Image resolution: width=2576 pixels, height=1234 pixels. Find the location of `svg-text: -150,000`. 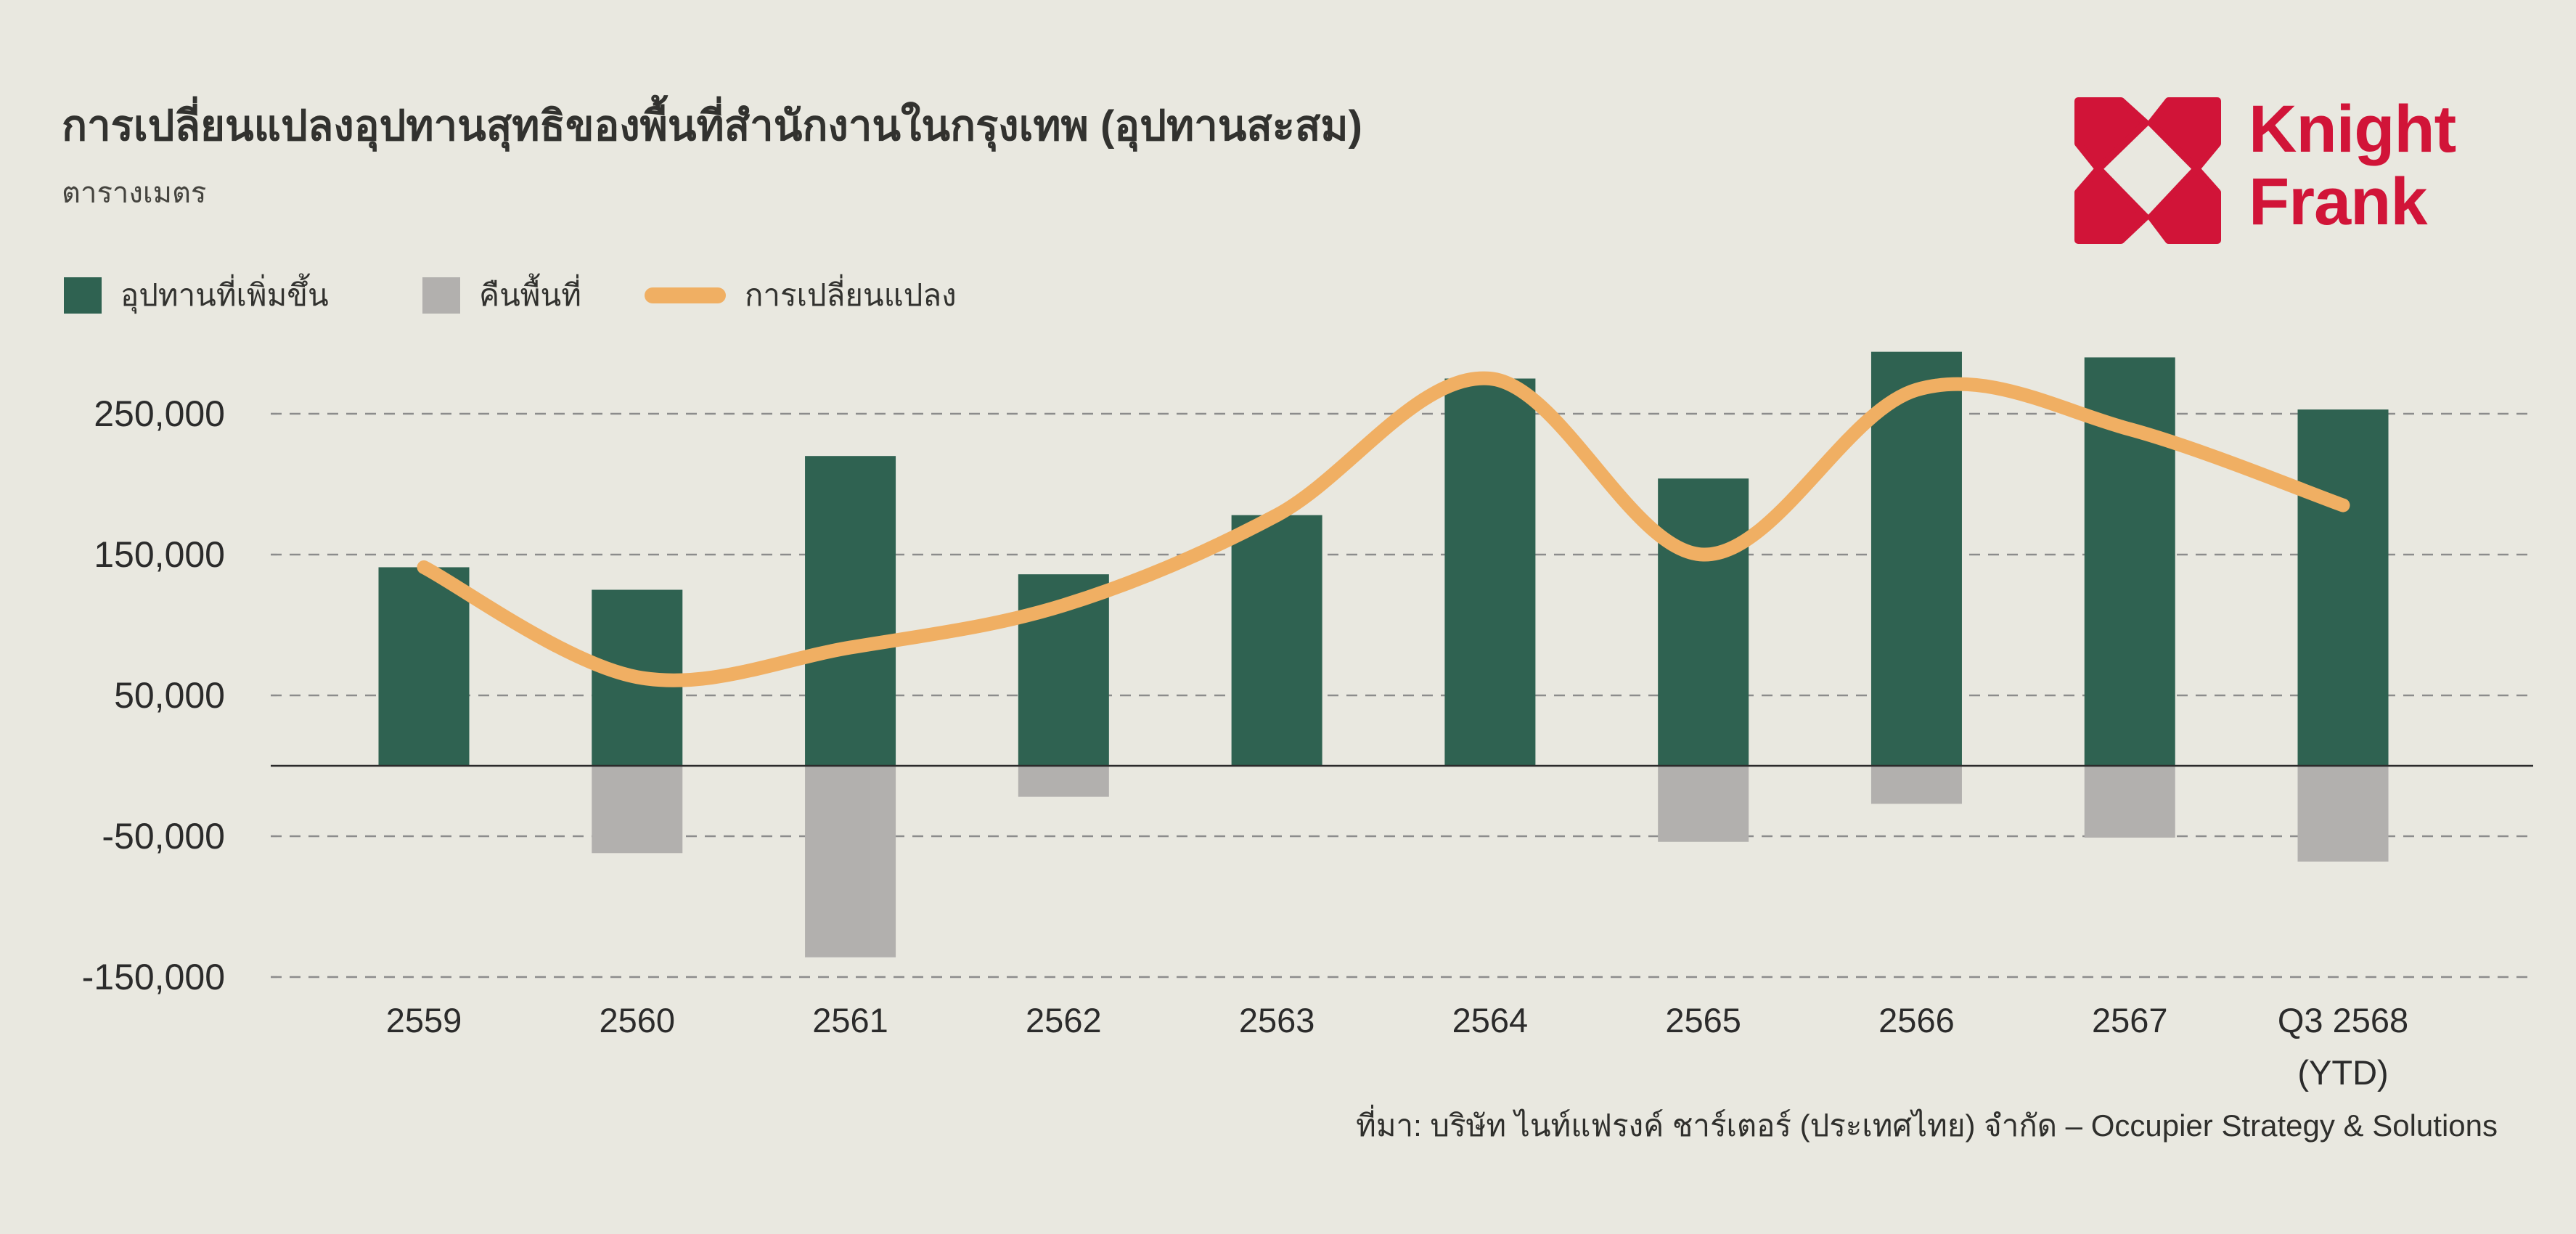

svg-text: -150,000 is located at coordinates (154, 977).